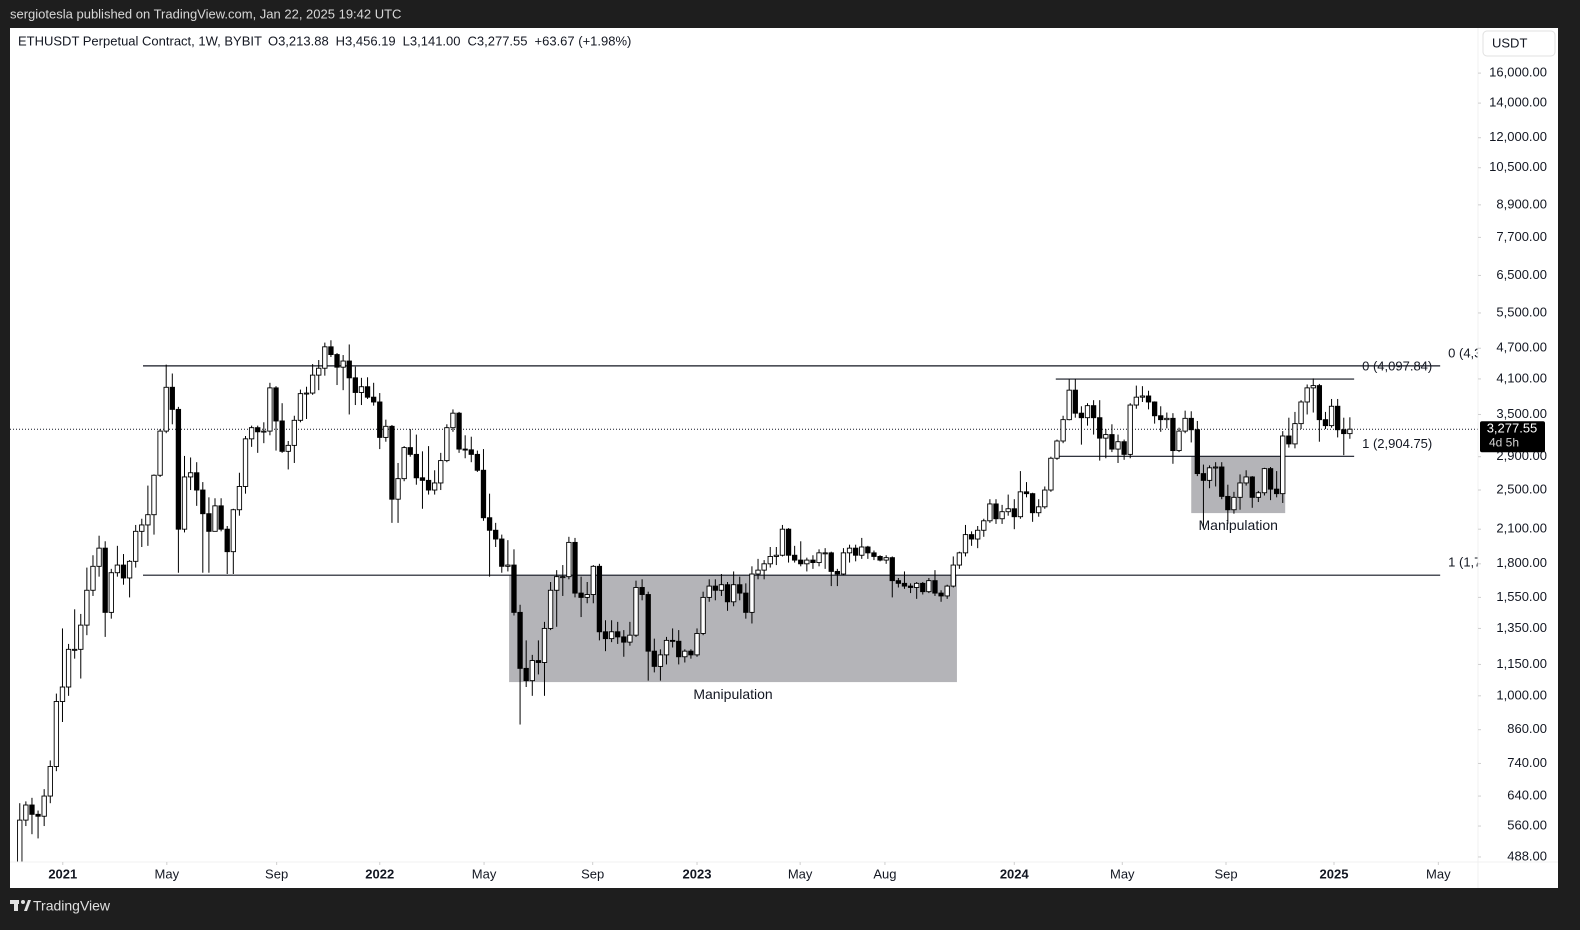  What do you see at coordinates (20, 905) in the screenshot?
I see `footer-logo` at bounding box center [20, 905].